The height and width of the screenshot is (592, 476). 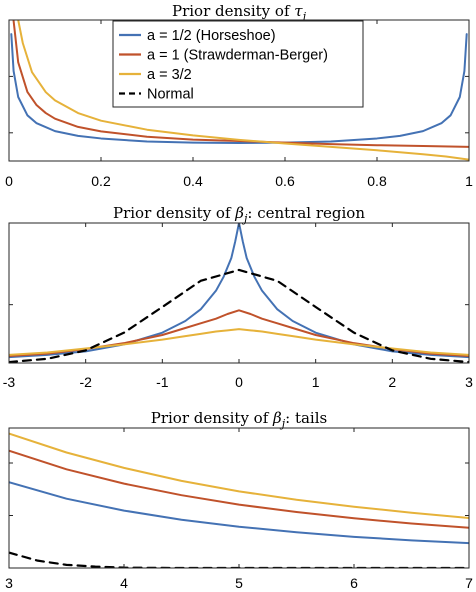 What do you see at coordinates (170, 95) in the screenshot?
I see `legend-label: Normal` at bounding box center [170, 95].